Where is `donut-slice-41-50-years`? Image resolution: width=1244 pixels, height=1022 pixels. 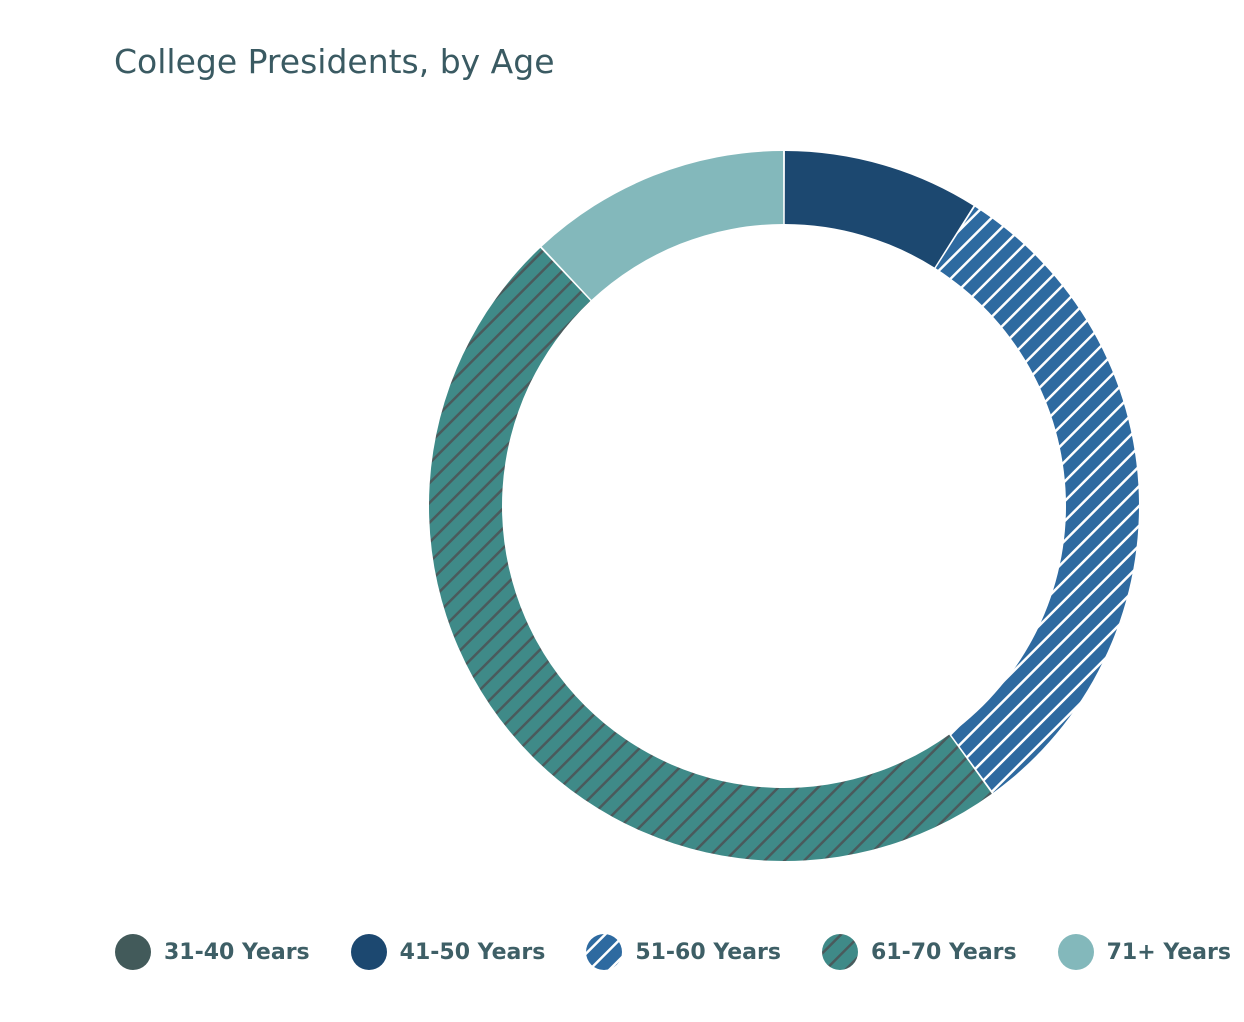 donut-slice-41-50-years is located at coordinates (879, 209).